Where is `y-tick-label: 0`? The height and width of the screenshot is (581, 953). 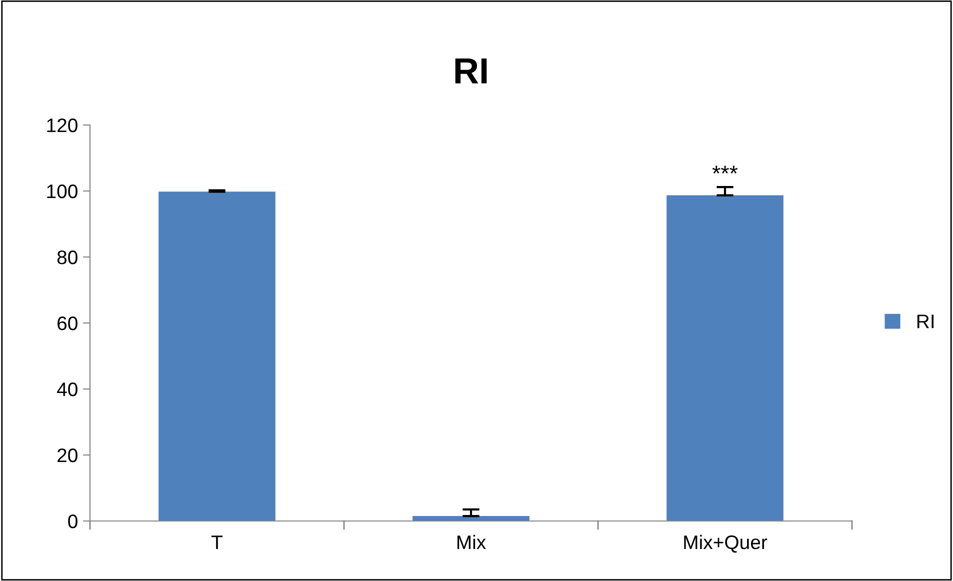 y-tick-label: 0 is located at coordinates (73, 521).